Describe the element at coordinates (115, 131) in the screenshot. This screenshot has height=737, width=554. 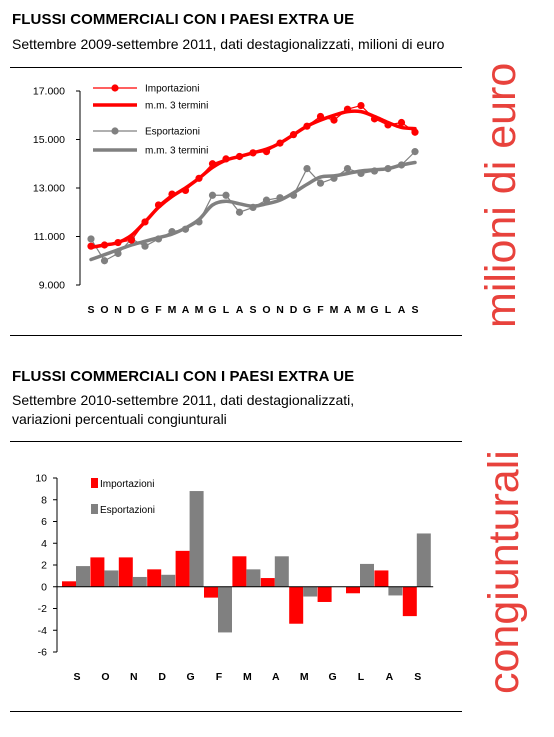
I see `chart1-legend-marker` at that location.